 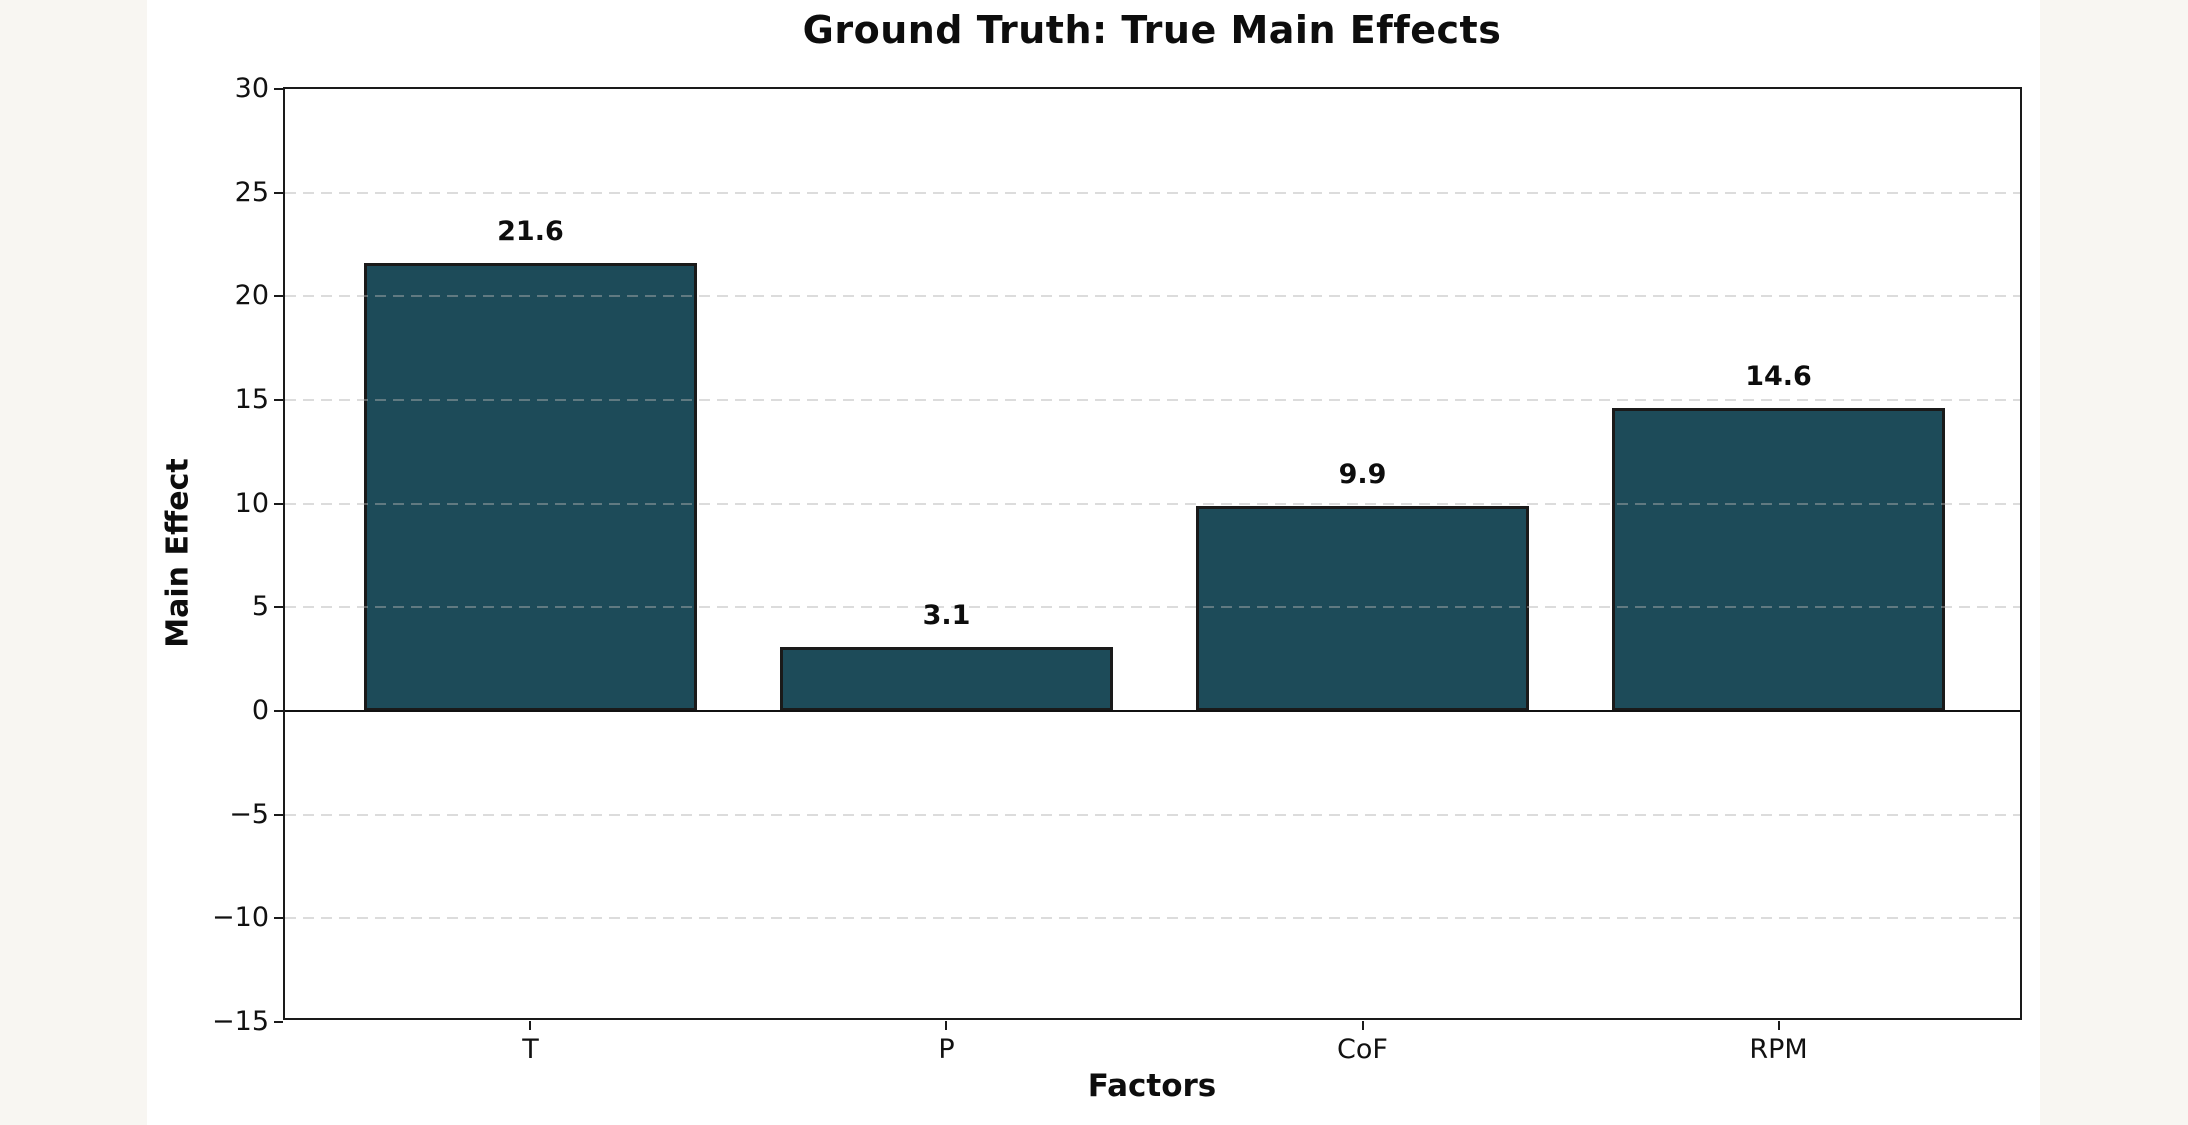 I want to click on bar-value-label: 14.6, so click(x=1778, y=377).